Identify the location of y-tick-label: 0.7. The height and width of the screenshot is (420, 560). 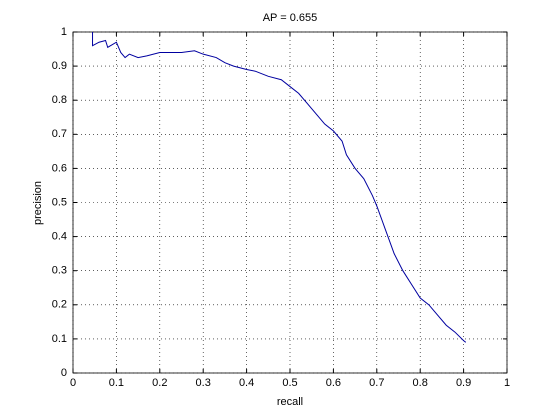
(59, 134).